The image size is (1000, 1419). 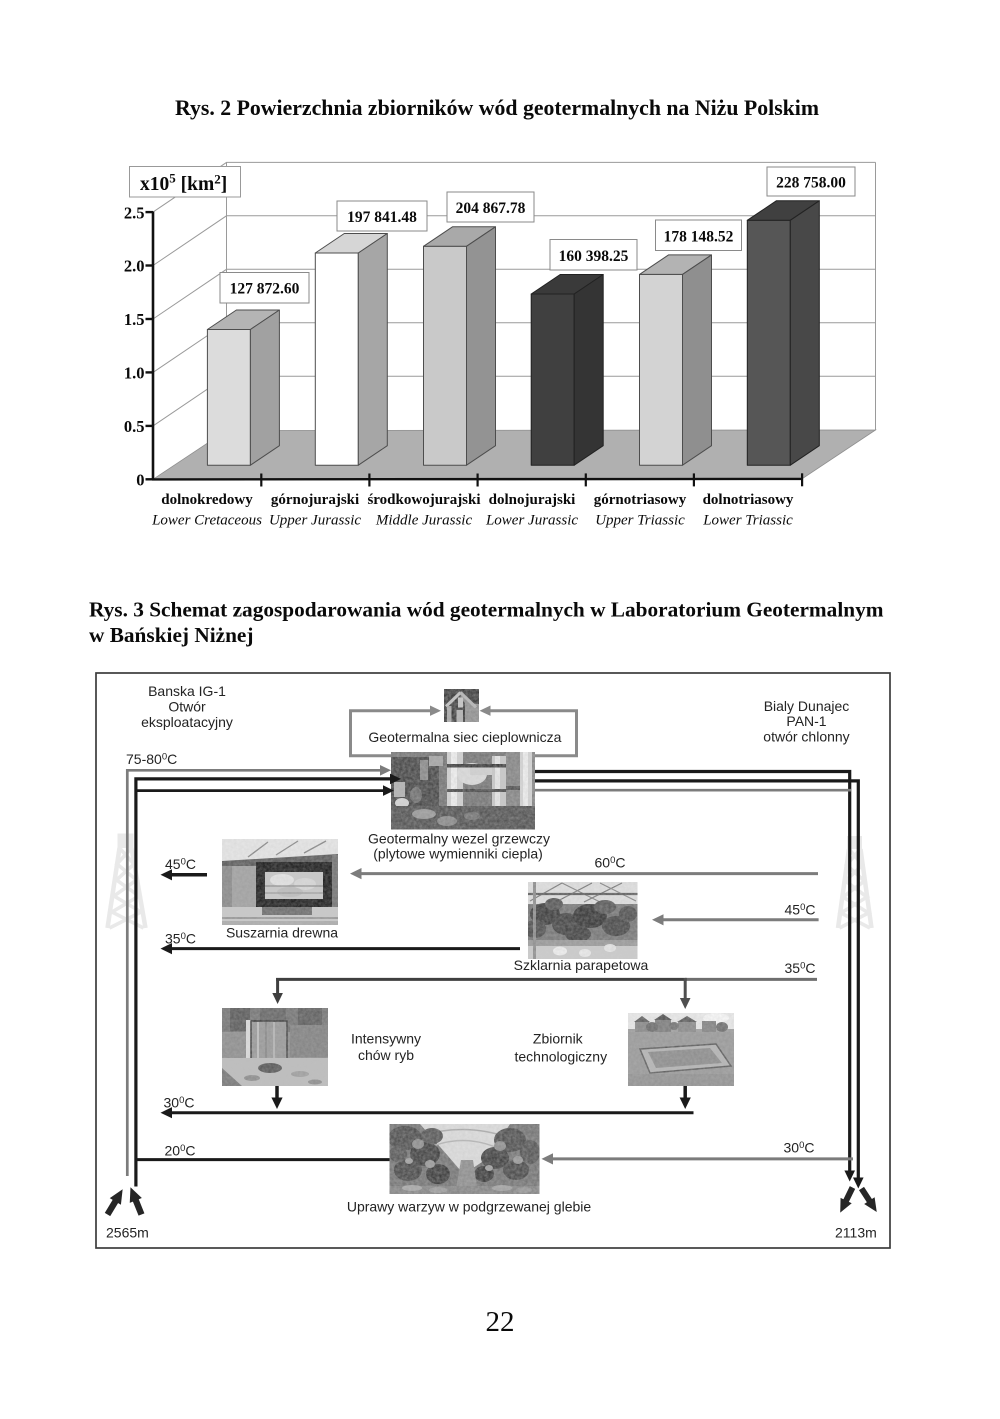 What do you see at coordinates (558, 1039) in the screenshot?
I see `svg-text: Zbiornik` at bounding box center [558, 1039].